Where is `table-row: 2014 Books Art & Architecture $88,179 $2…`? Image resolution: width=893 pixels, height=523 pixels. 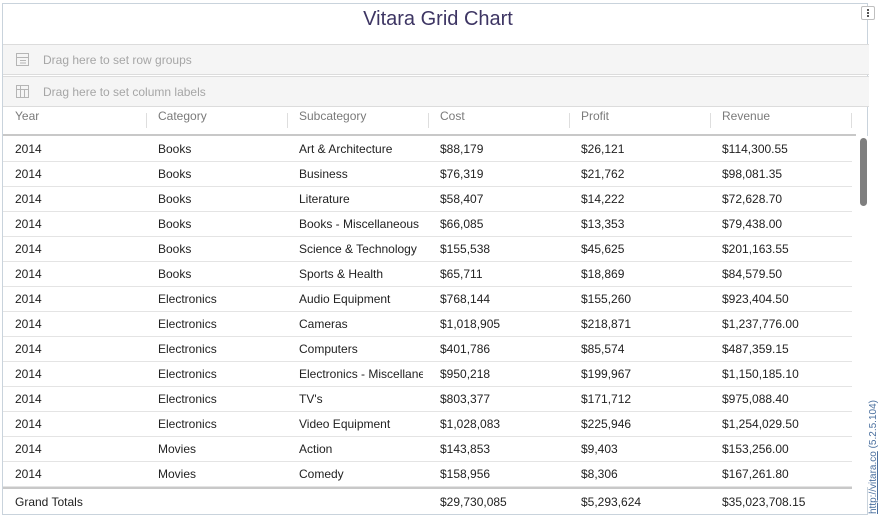 table-row: 2014 Books Art & Architecture $88,179 $2… is located at coordinates (427, 149).